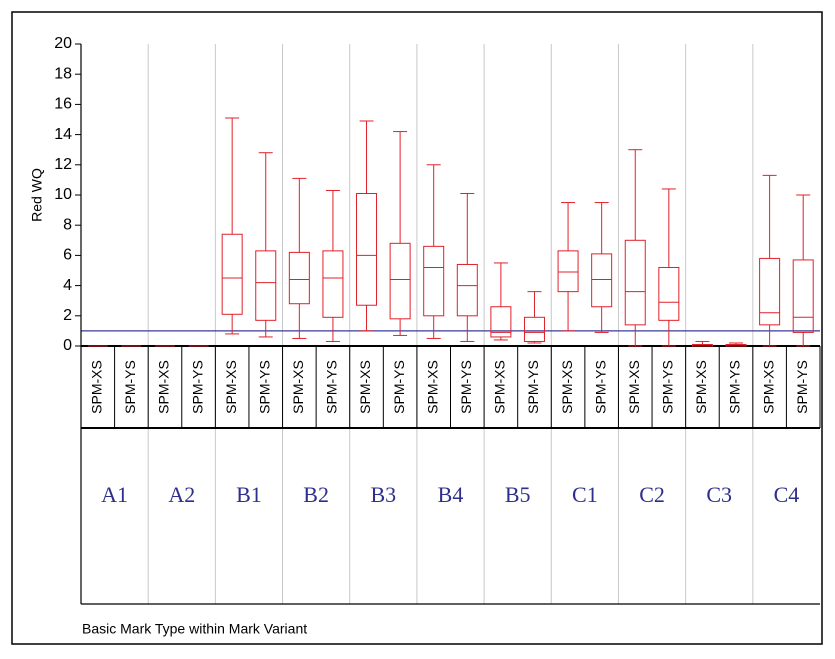 The height and width of the screenshot is (659, 835). What do you see at coordinates (67, 285) in the screenshot?
I see `y-tick-label: 4` at bounding box center [67, 285].